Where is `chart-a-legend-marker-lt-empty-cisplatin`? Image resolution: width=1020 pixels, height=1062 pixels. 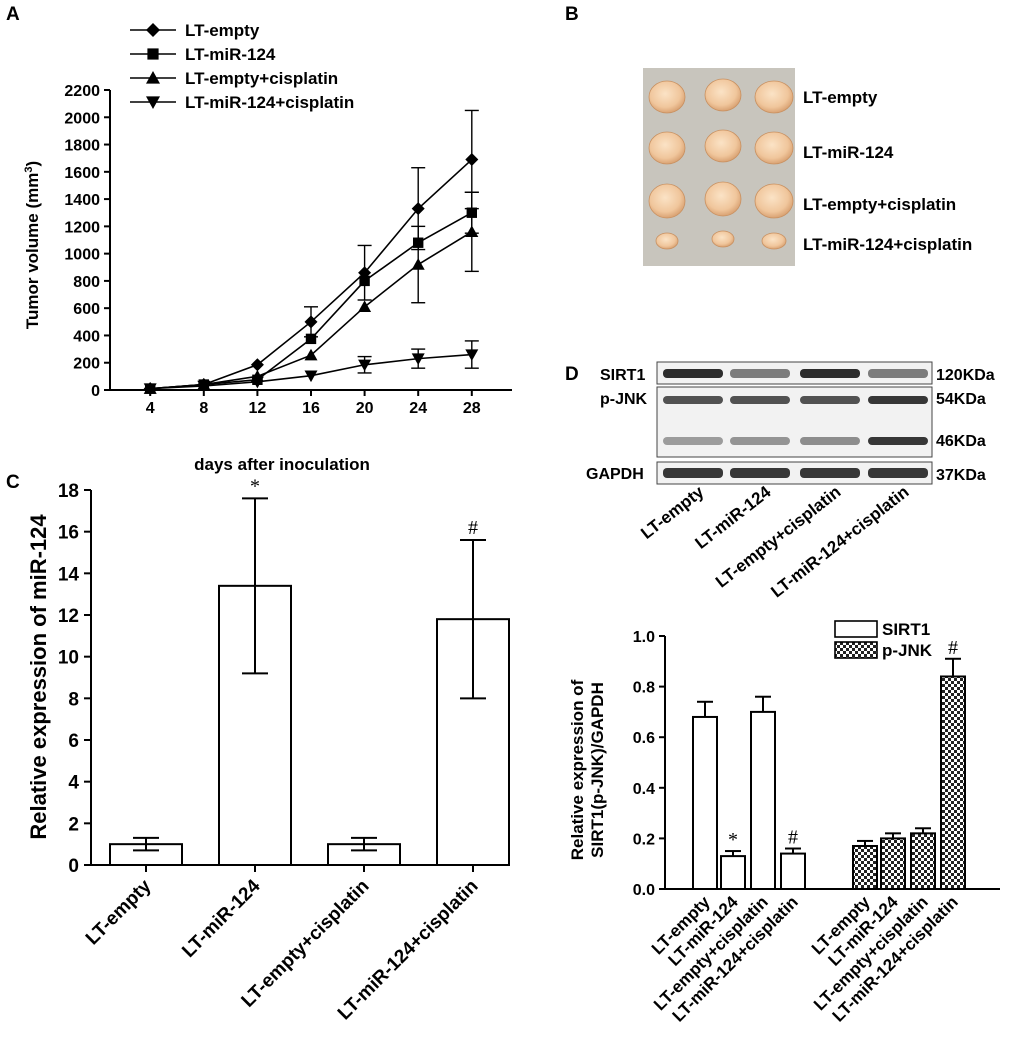
chart-a-legend-marker-lt-empty-cisplatin is located at coordinates (153, 77).